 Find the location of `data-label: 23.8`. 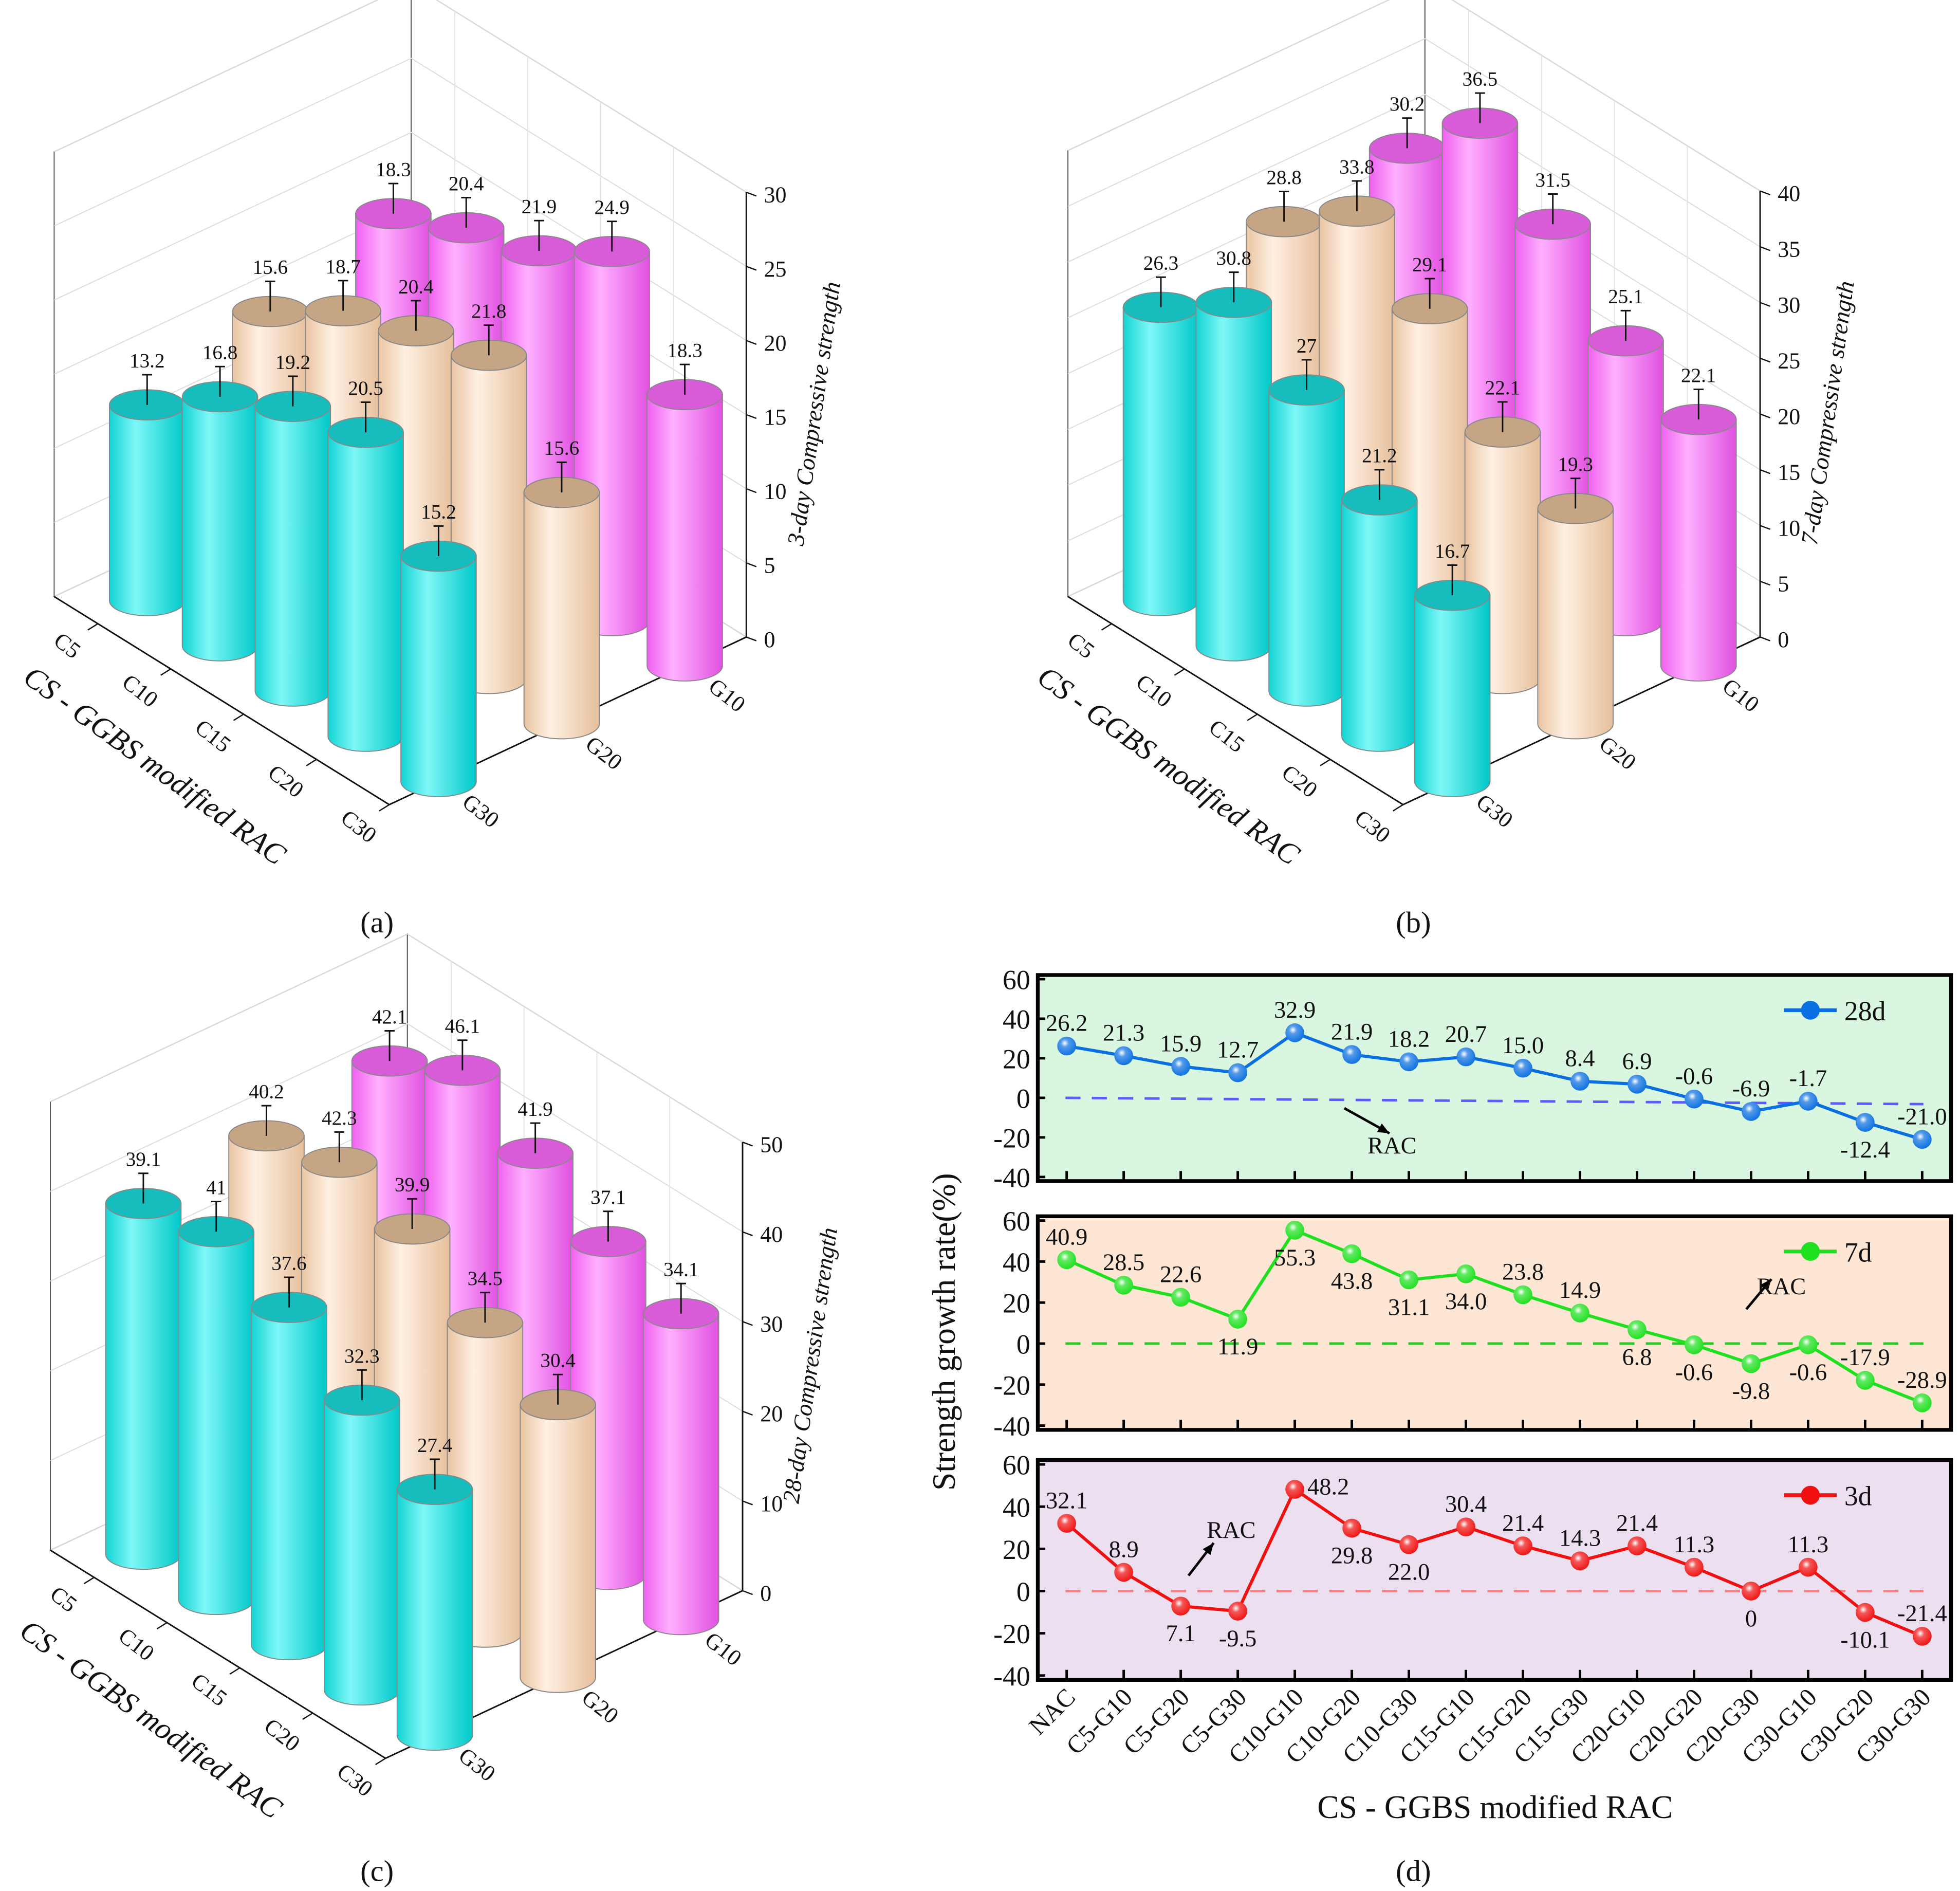

data-label: 23.8 is located at coordinates (1523, 1272).